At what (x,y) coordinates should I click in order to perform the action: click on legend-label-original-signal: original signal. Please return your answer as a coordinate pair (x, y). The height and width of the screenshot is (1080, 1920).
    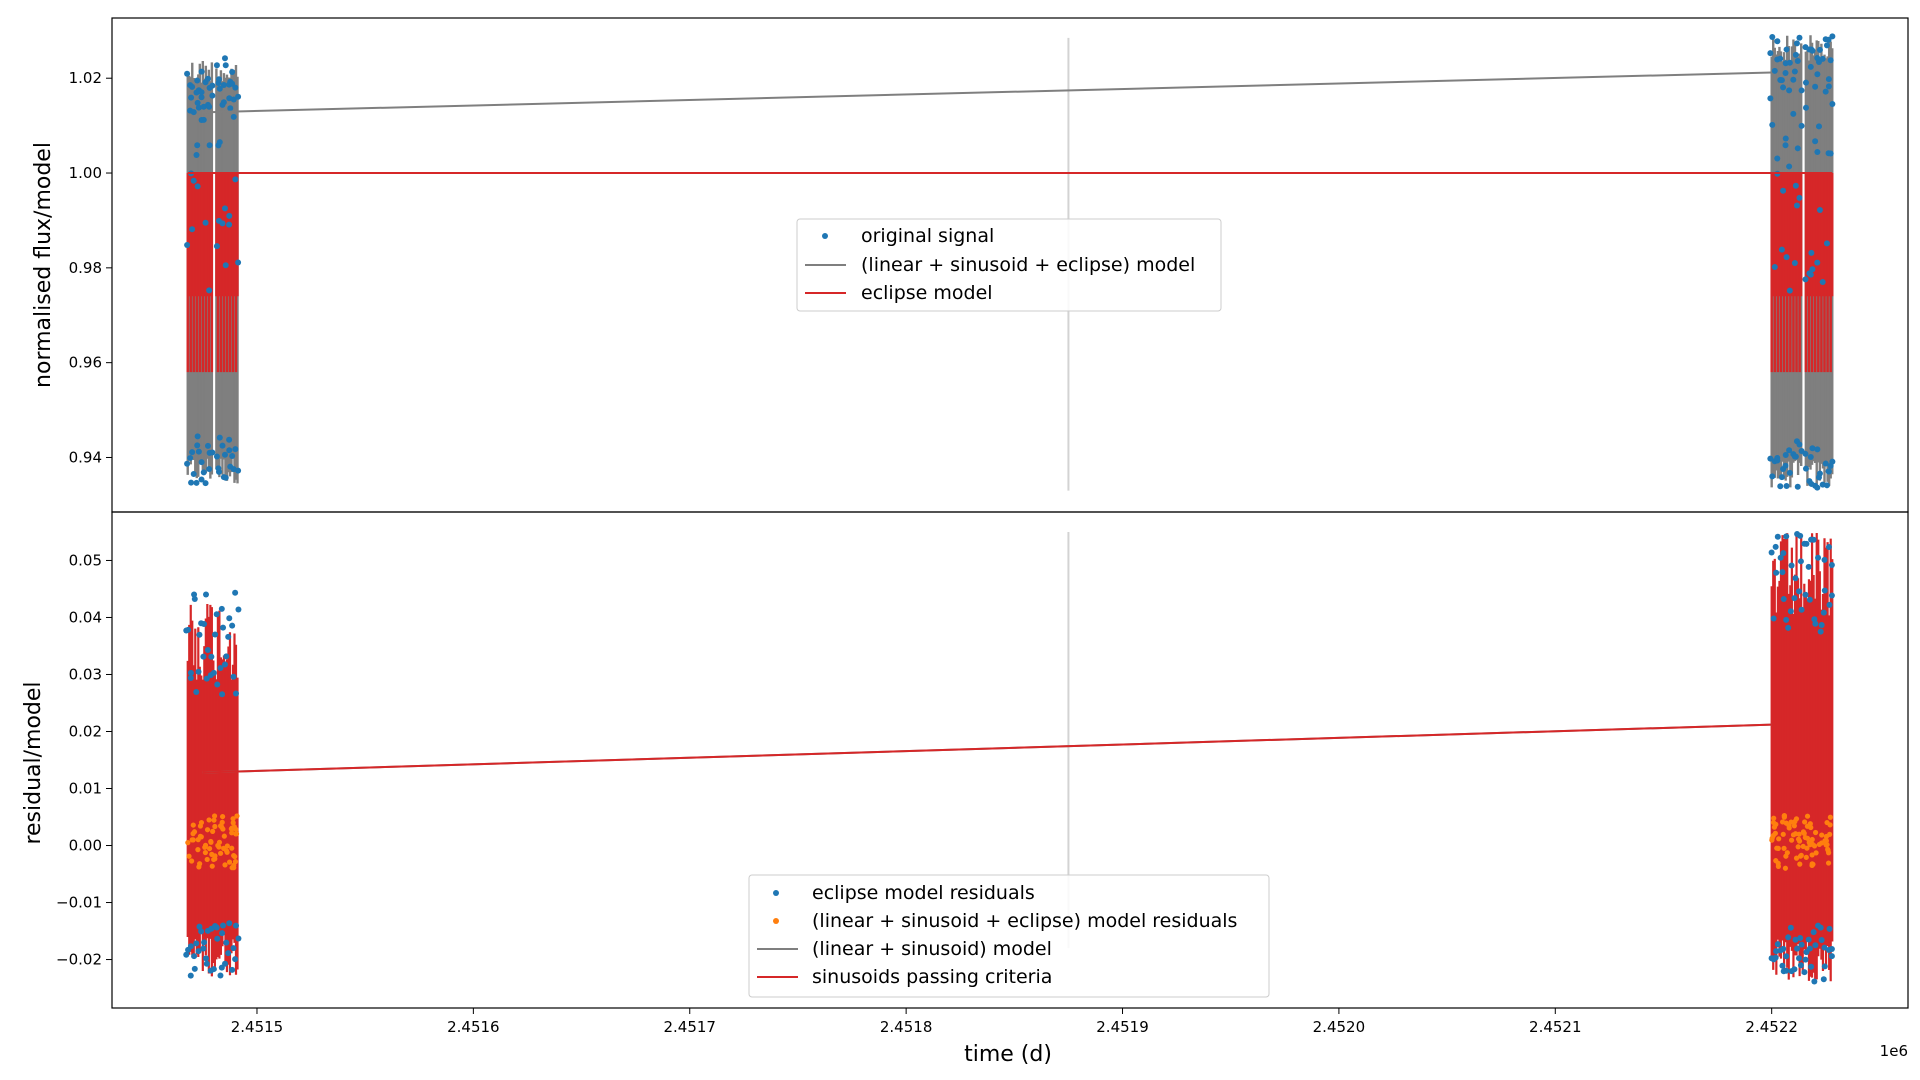
    Looking at the image, I should click on (927, 236).